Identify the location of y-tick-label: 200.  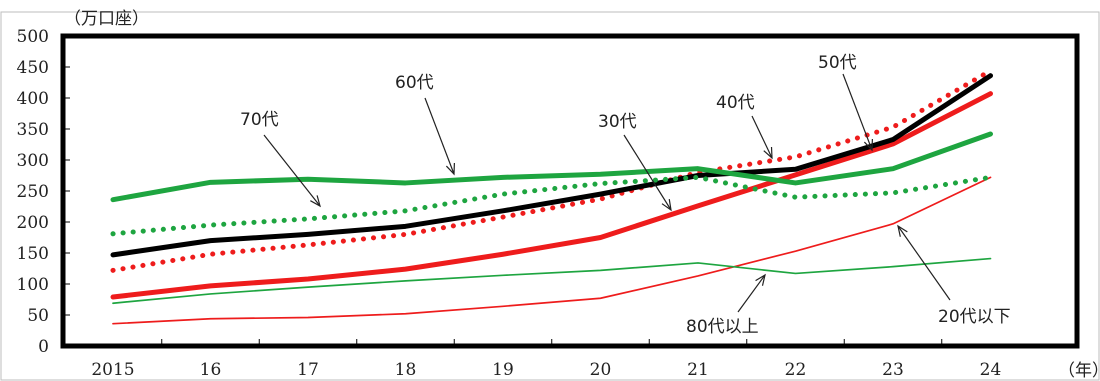
(33, 223).